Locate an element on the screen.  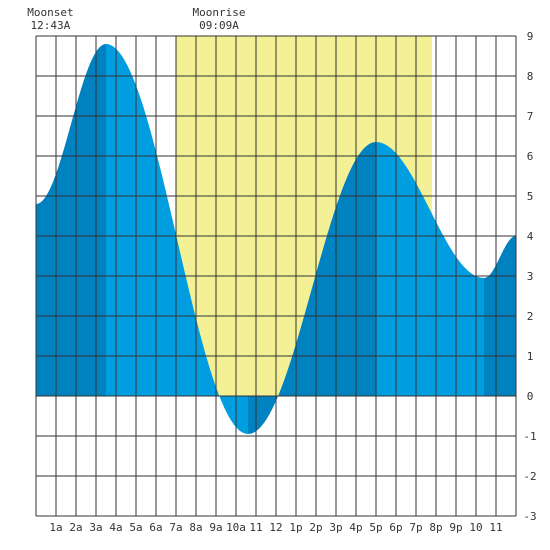
y-tick-label: 5 is located at coordinates (530, 196).